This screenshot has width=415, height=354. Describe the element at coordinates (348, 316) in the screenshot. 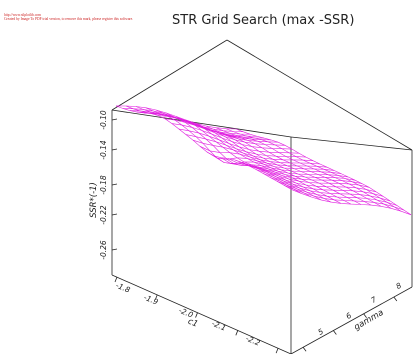

I see `y-tick-label: 6` at that location.